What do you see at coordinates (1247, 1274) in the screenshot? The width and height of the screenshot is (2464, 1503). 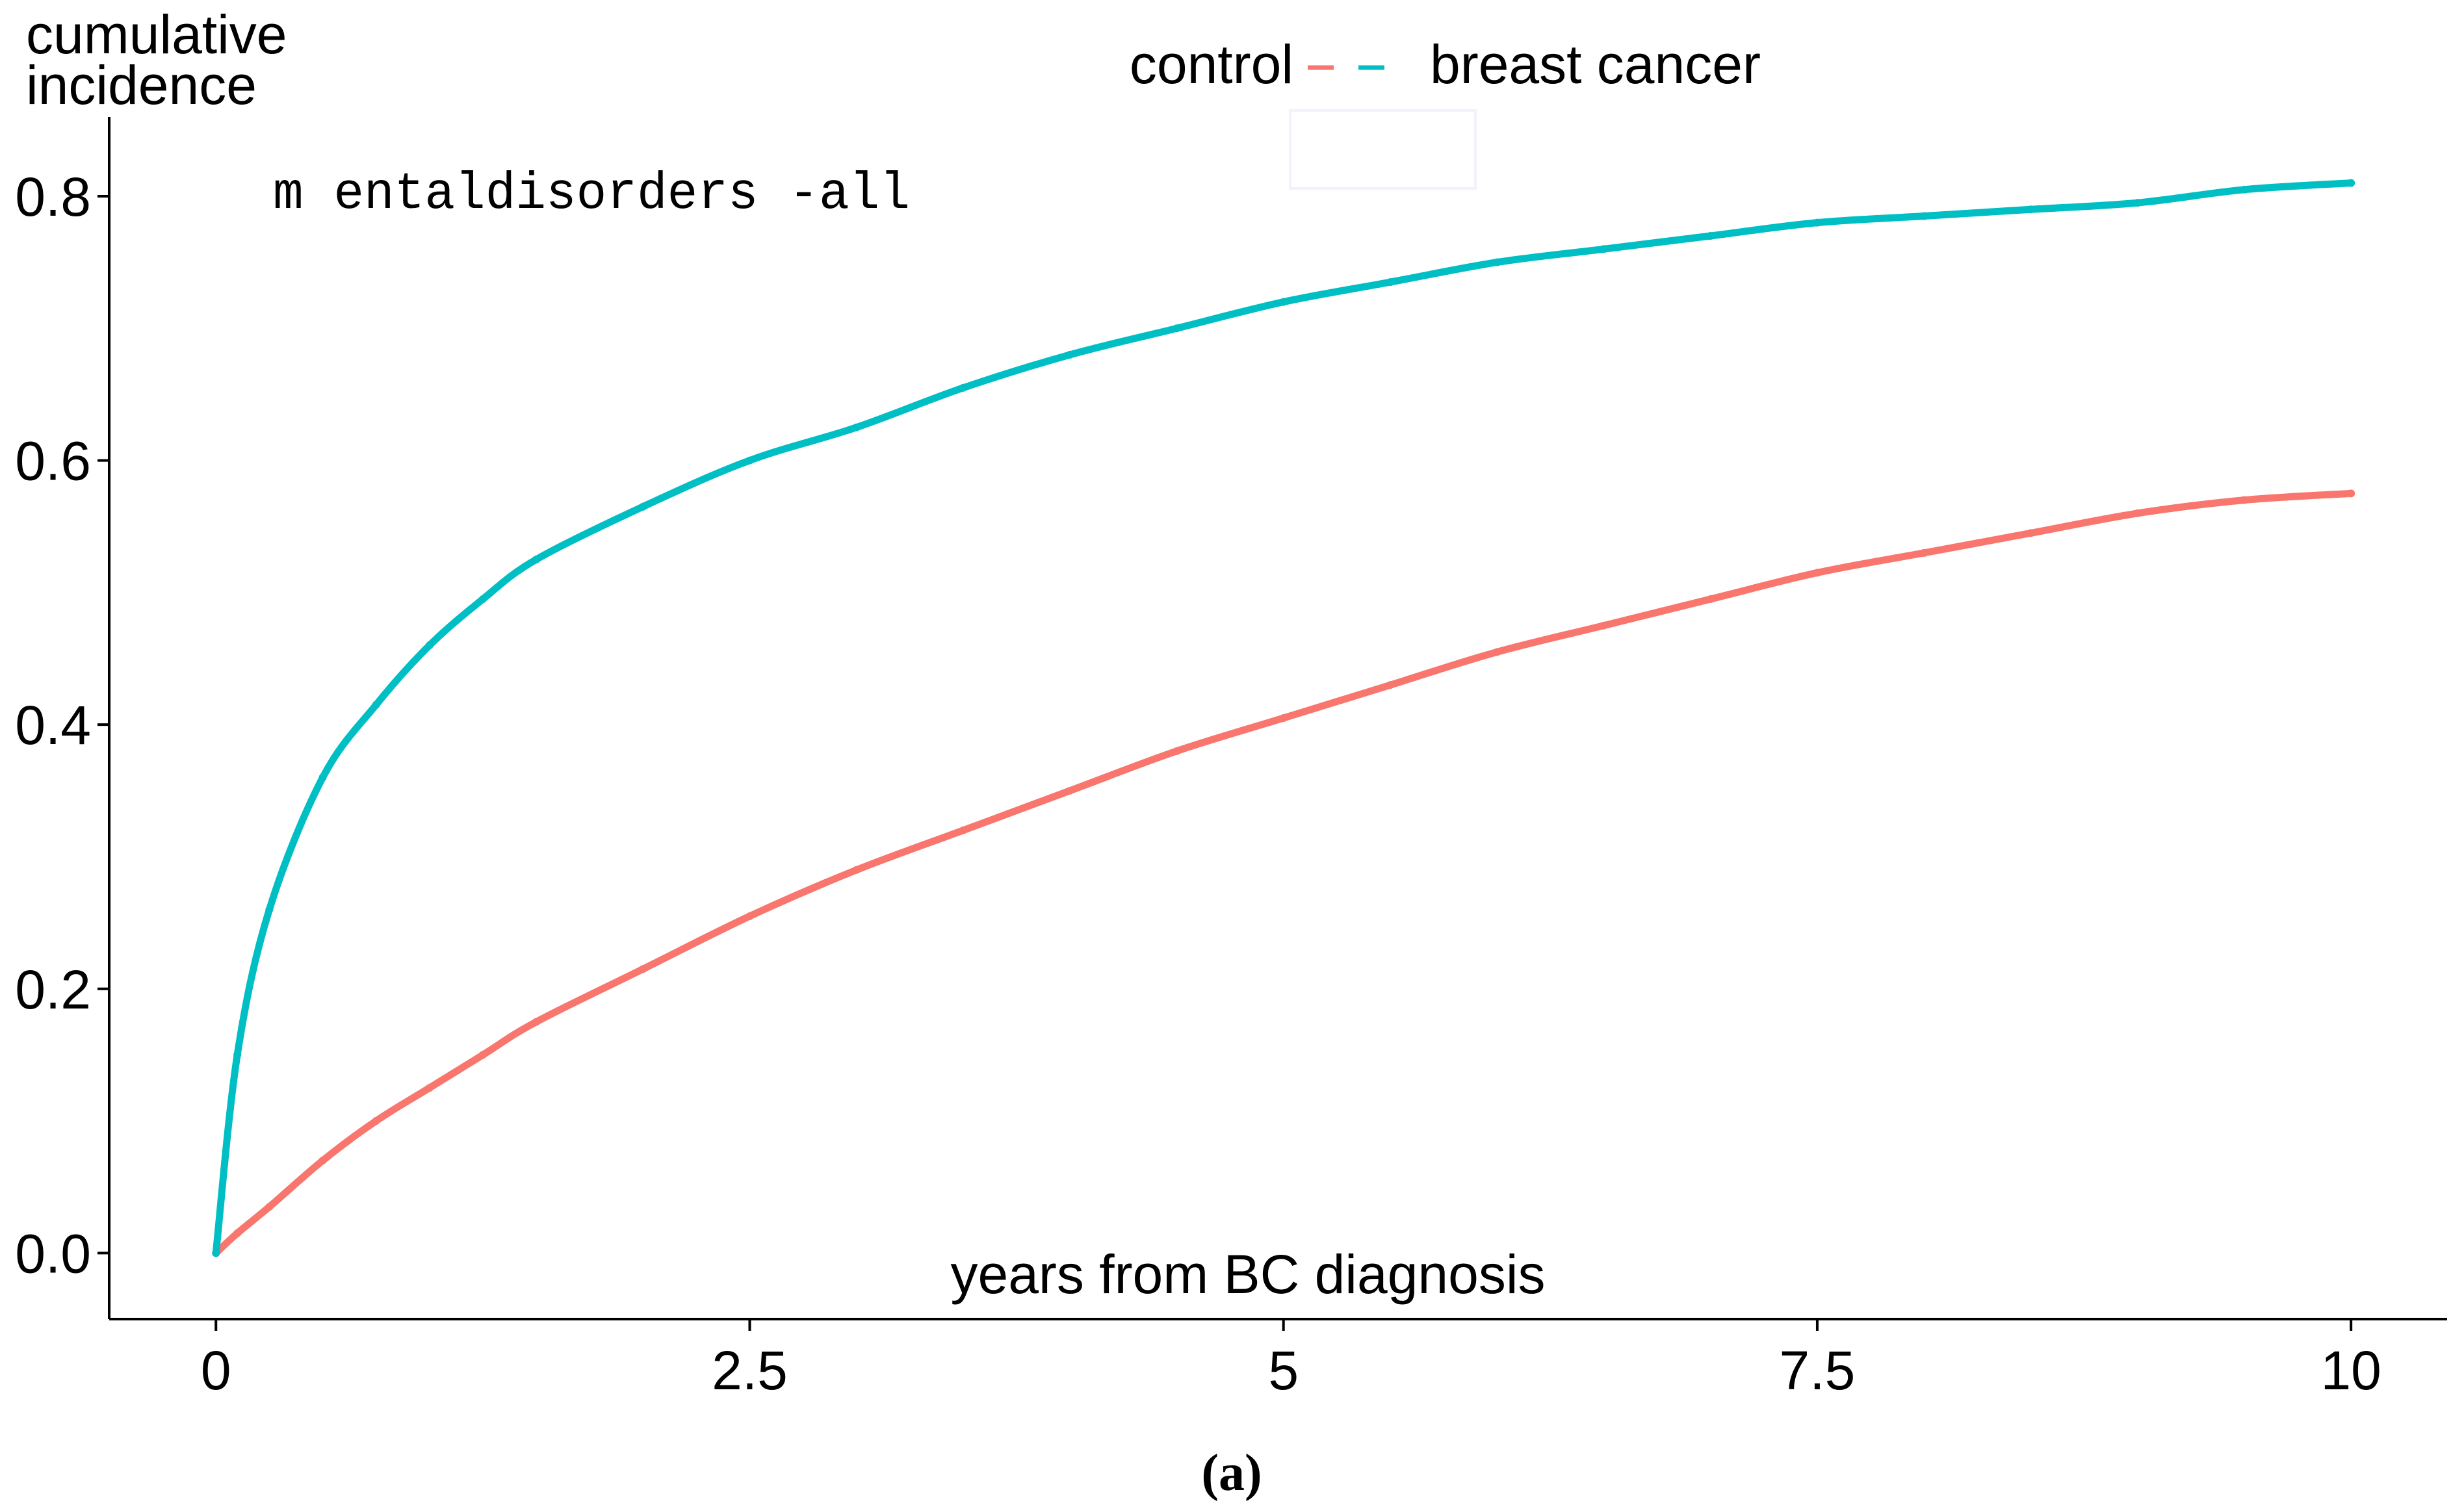 I see `x-axis-title: years from BC diagnosis` at bounding box center [1247, 1274].